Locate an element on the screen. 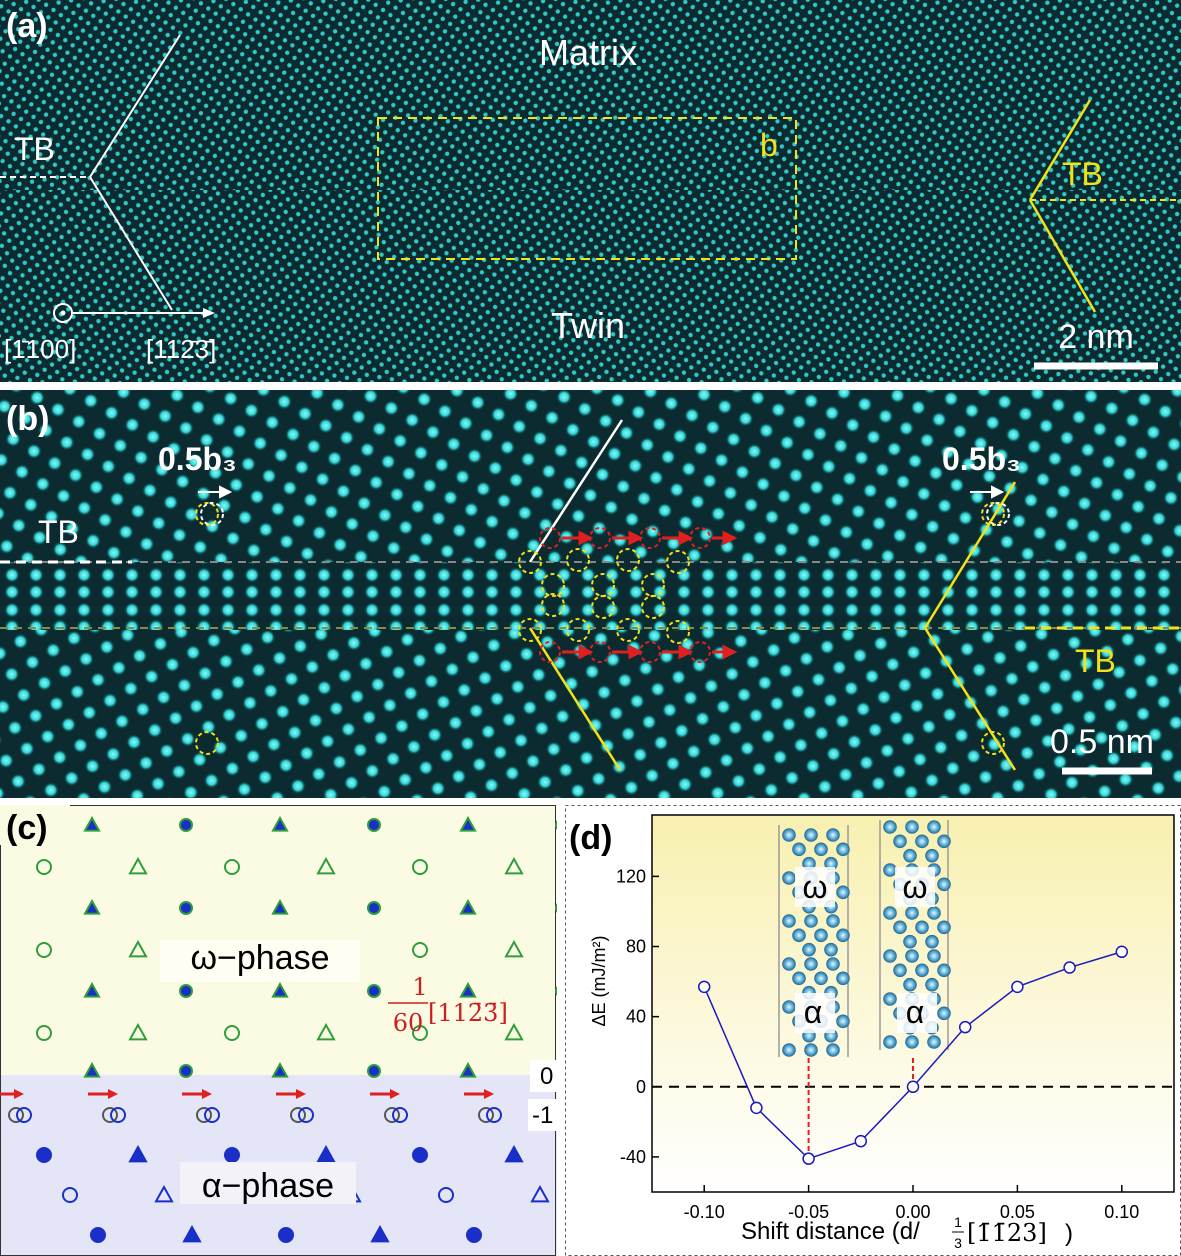 The image size is (1181, 1256). matrix-label: Matrix is located at coordinates (588, 52).